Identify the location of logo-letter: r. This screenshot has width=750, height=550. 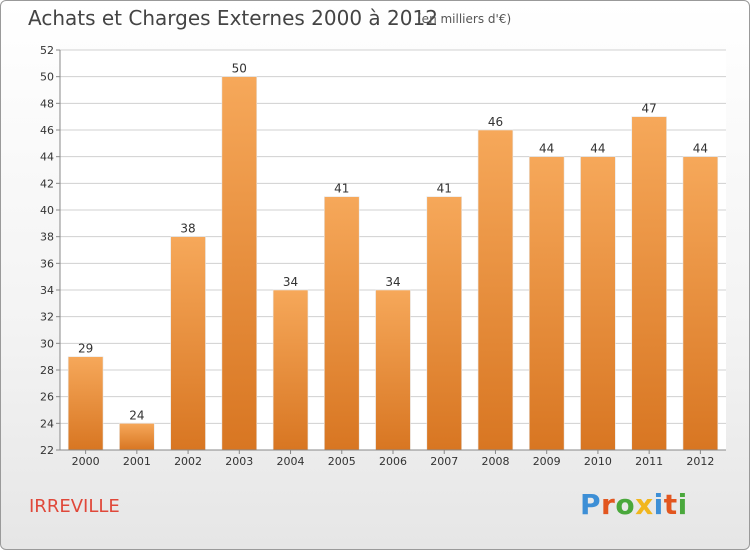
(608, 504).